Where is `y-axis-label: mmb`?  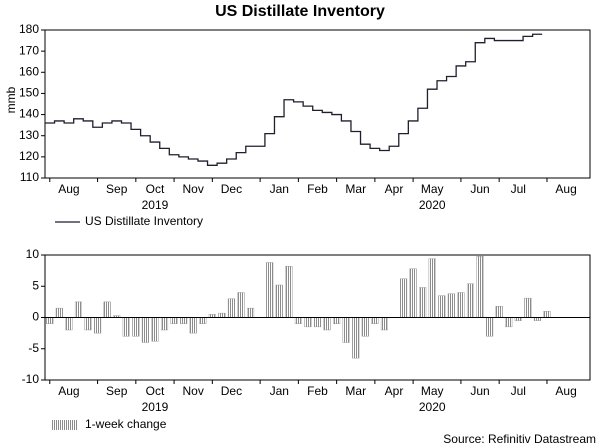
y-axis-label: mmb is located at coordinates (11, 99).